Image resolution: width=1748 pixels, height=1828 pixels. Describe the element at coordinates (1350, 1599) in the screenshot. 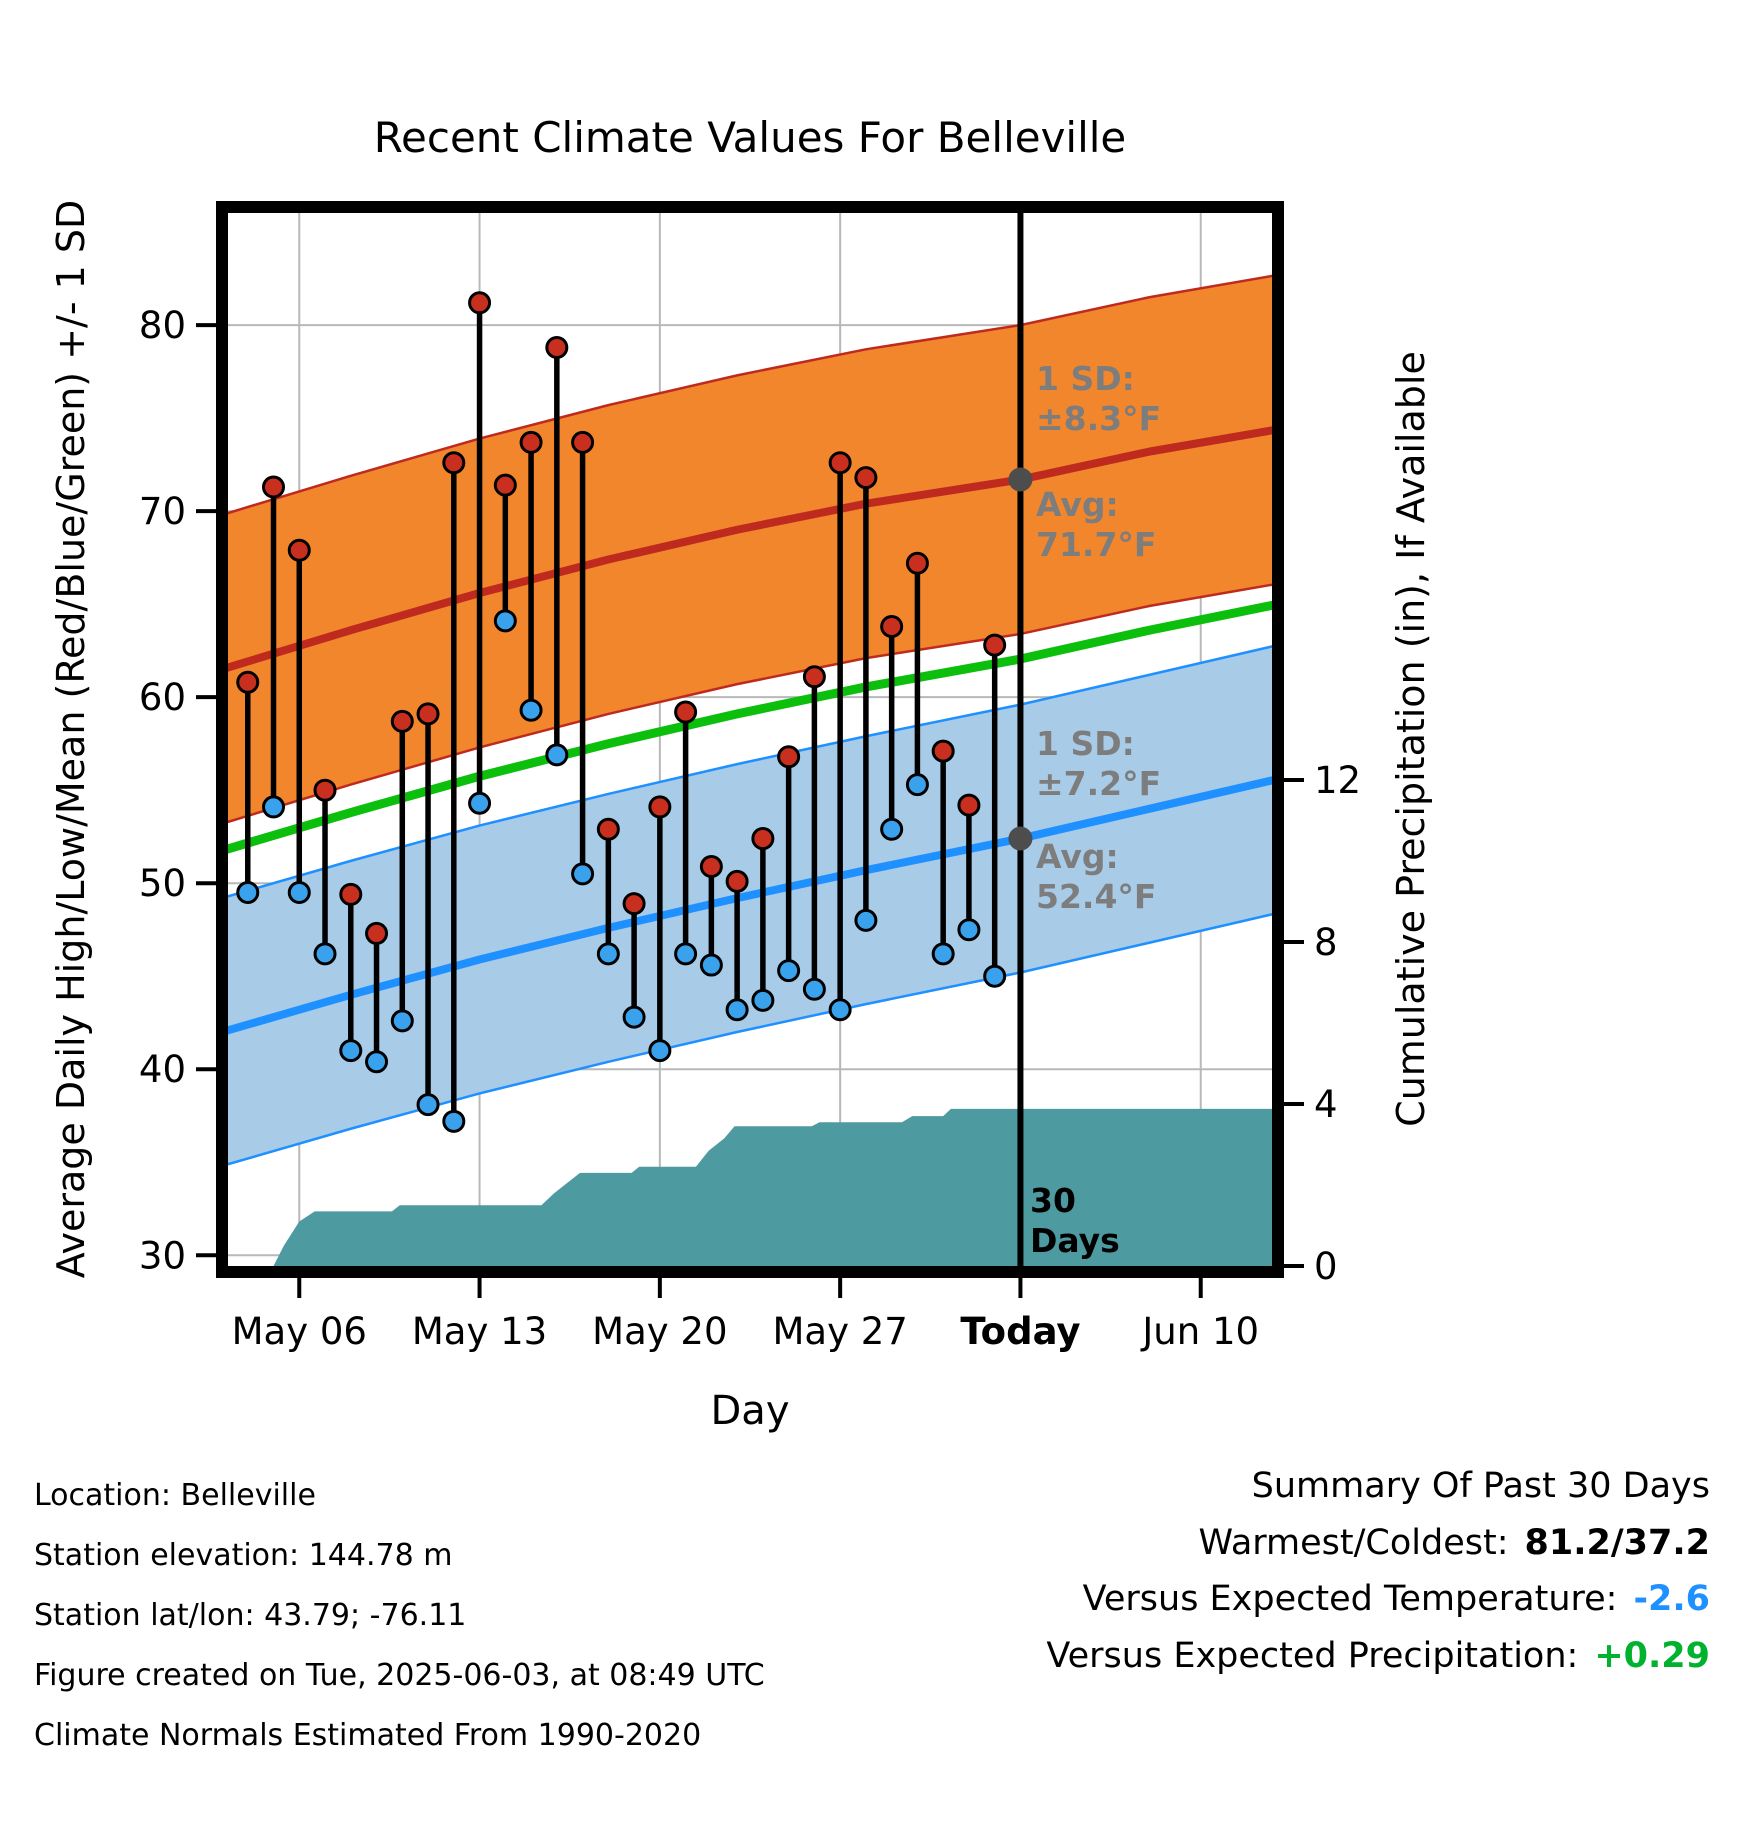

I see `summary-label: Versus Expected Temperature:` at that location.